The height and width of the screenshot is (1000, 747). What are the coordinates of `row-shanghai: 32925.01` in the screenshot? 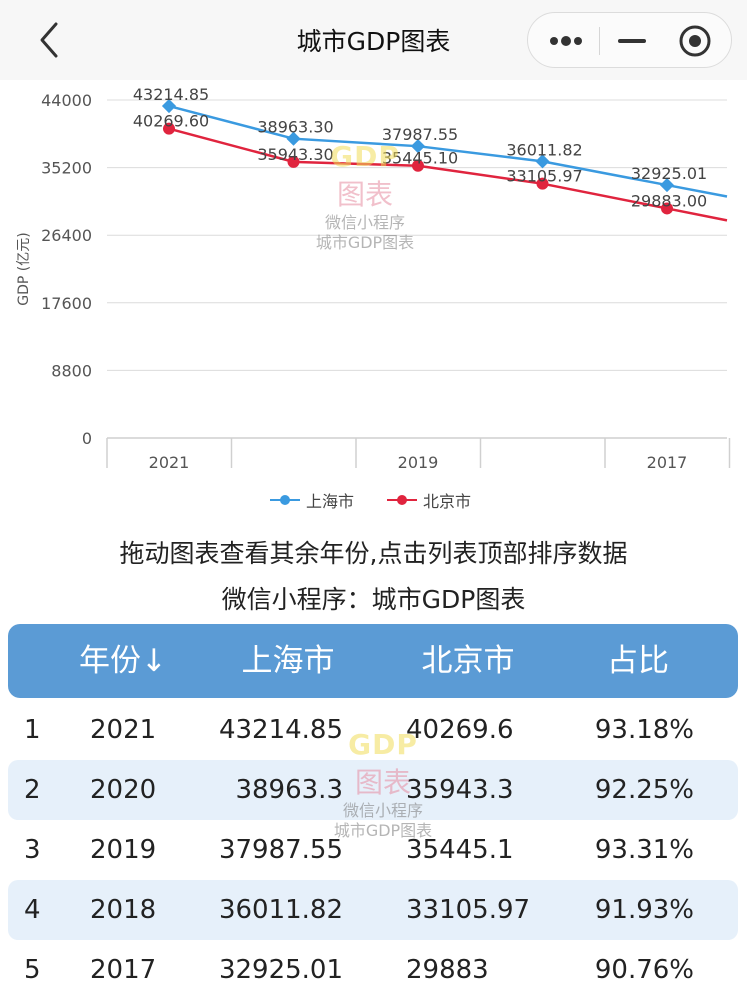 It's located at (280, 970).